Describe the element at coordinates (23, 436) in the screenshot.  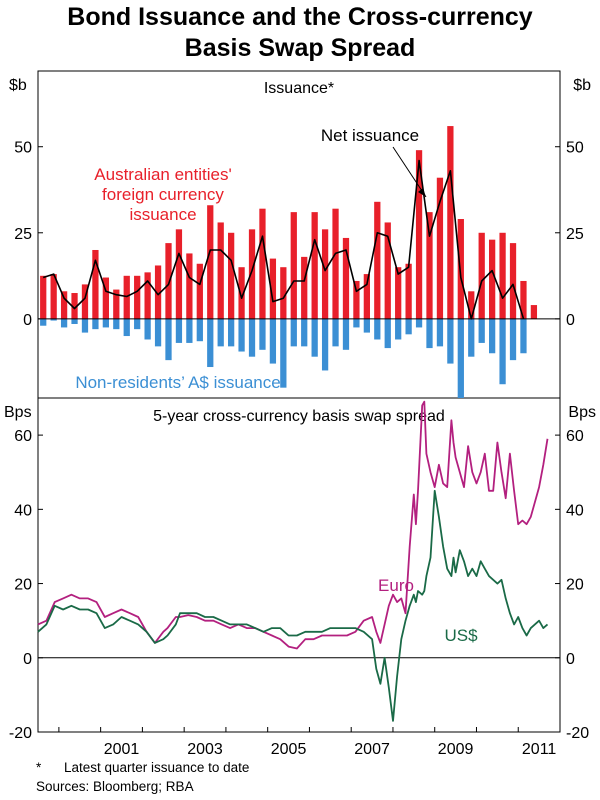
I see `y-tick-label-left: 60` at that location.